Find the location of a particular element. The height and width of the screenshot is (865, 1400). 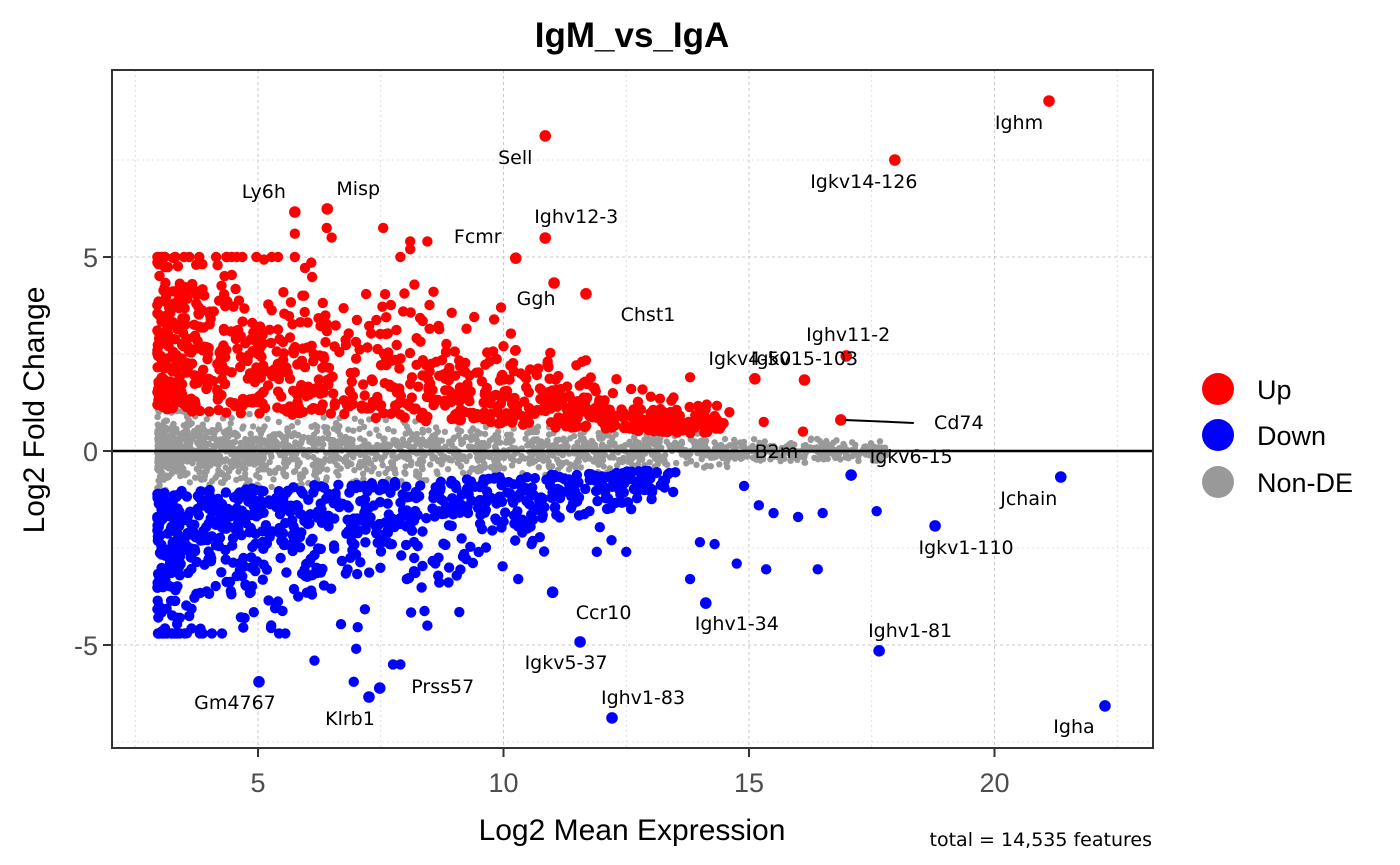

labeled-point-chst1 is located at coordinates (586, 294).